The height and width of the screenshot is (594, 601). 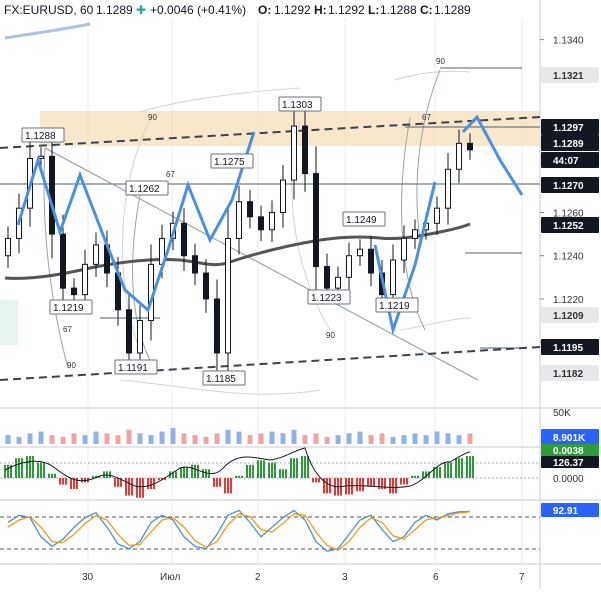 I want to click on stoch-tag: 92.91, so click(x=565, y=511).